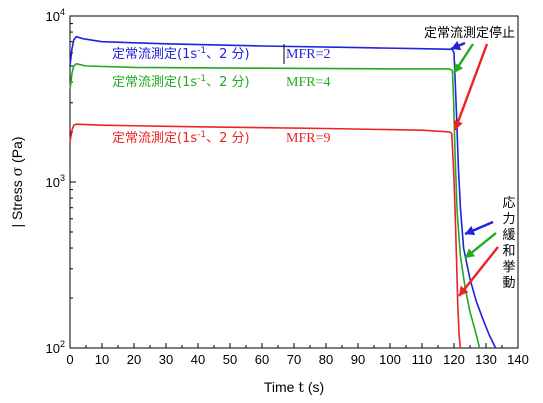 This screenshot has height=403, width=543. Describe the element at coordinates (456, 45) in the screenshot. I see `arrow-stop-blue-head` at that location.